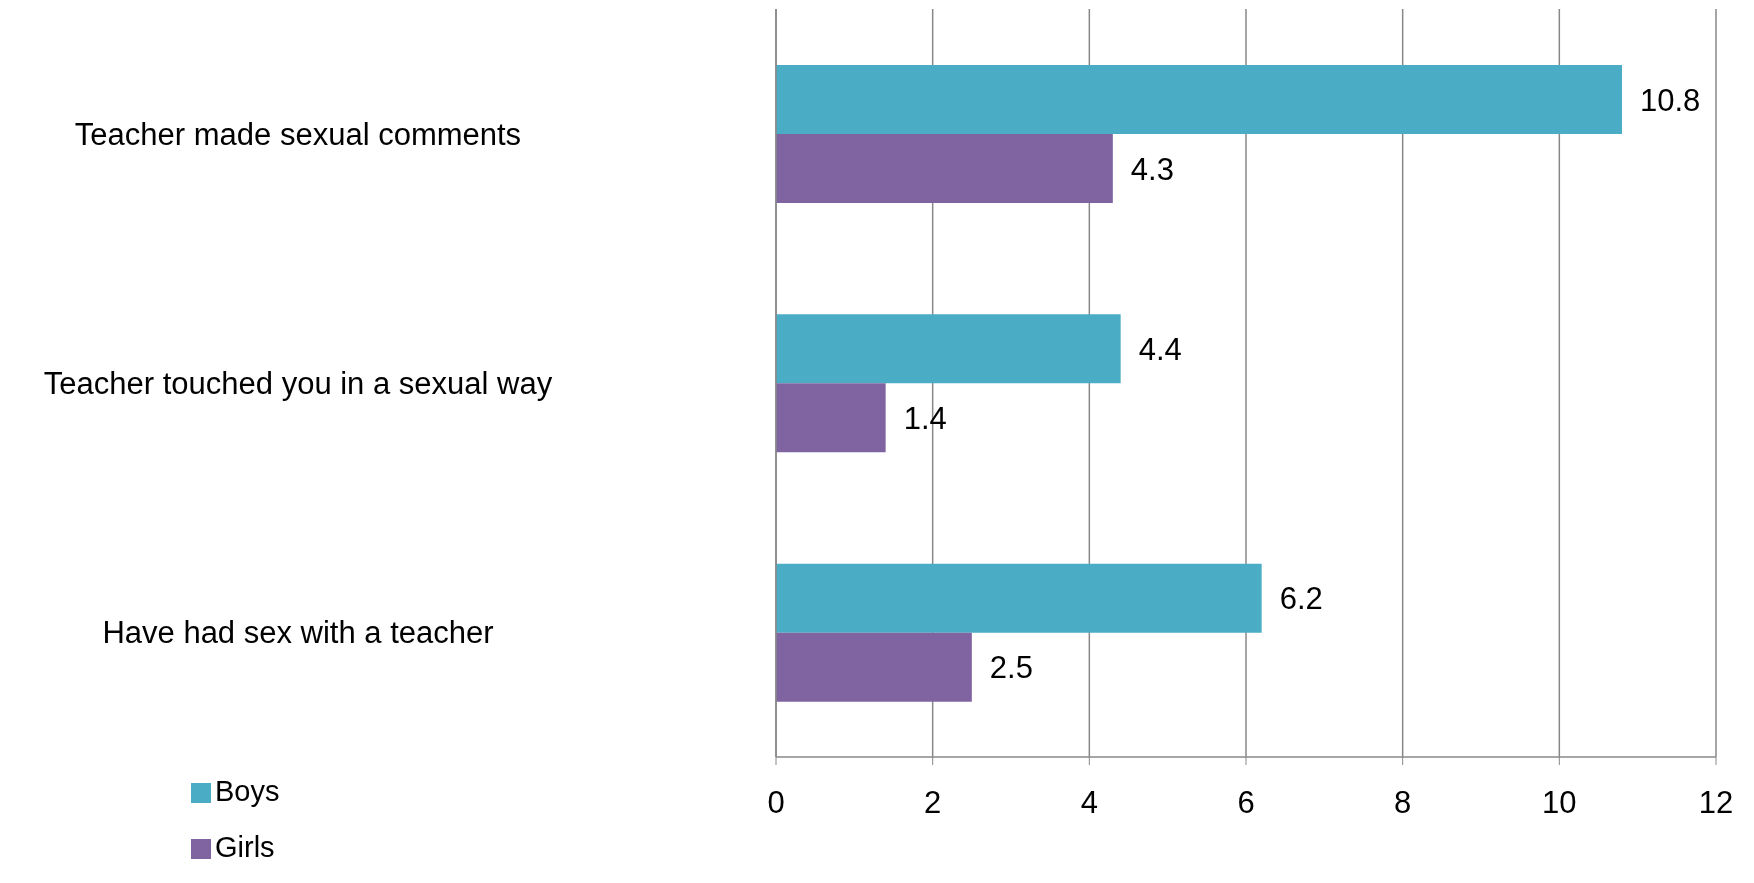  I want to click on legend-label: Boys, so click(247, 791).